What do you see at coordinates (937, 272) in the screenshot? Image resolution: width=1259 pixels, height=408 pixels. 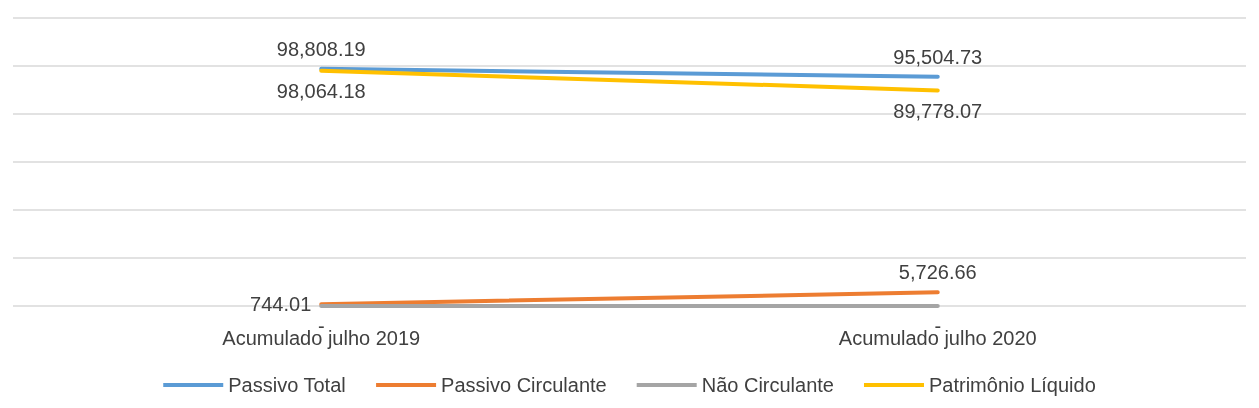 I see `data-label: 5,726.66` at bounding box center [937, 272].